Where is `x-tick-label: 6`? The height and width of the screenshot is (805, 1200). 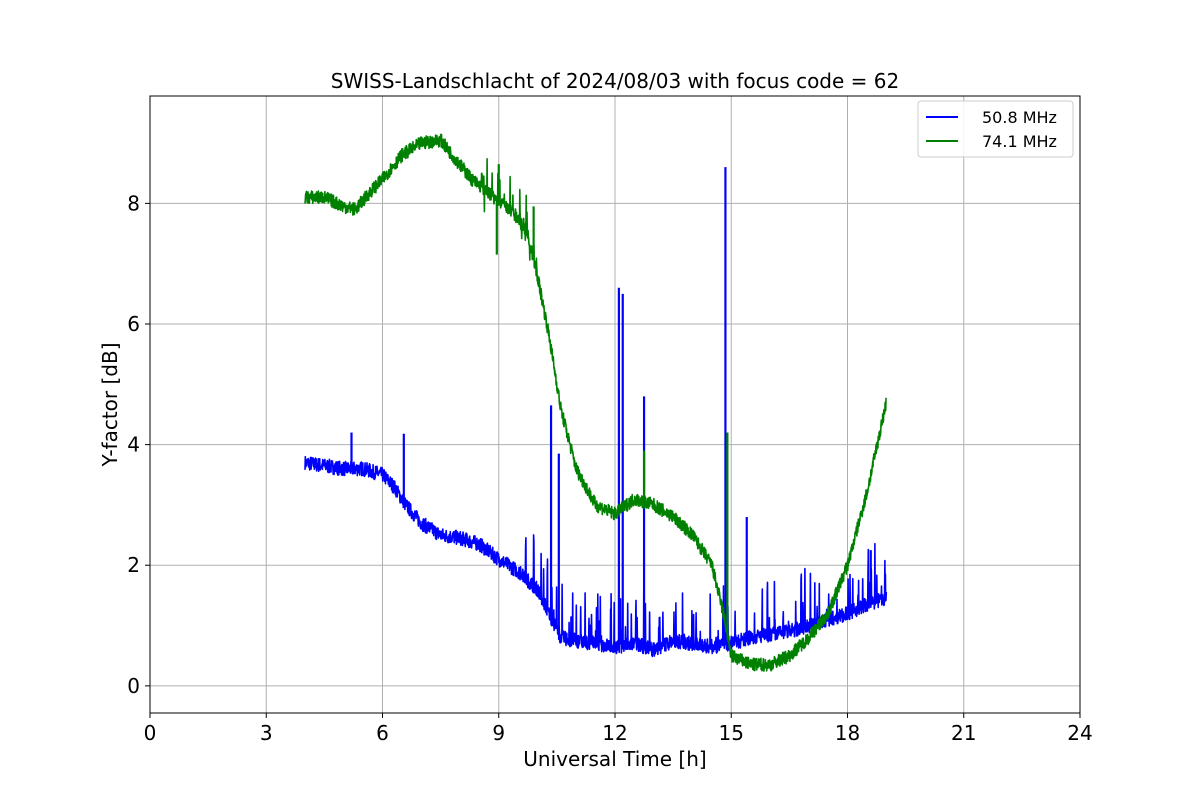
x-tick-label: 6 is located at coordinates (382, 733).